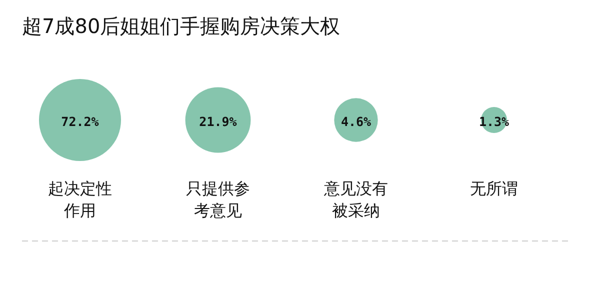  What do you see at coordinates (80, 121) in the screenshot?
I see `data-label: 72.2%` at bounding box center [80, 121].